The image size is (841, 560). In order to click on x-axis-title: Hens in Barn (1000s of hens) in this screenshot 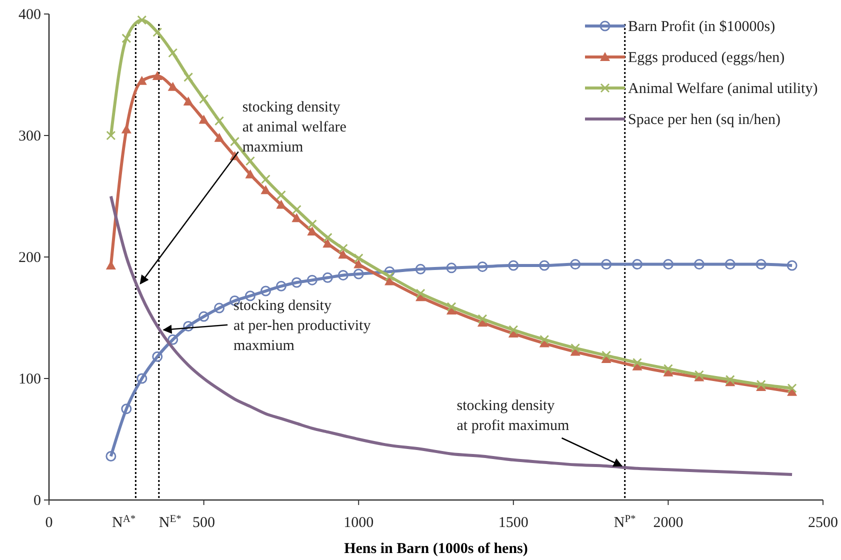, I will do `click(436, 549)`.